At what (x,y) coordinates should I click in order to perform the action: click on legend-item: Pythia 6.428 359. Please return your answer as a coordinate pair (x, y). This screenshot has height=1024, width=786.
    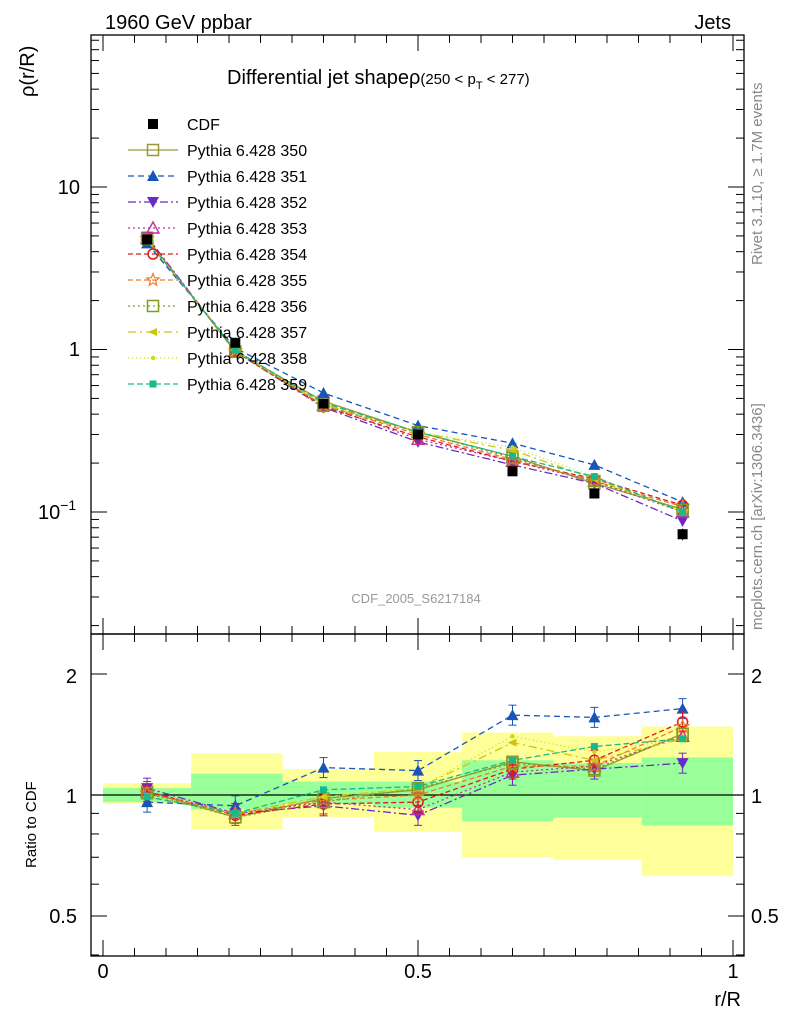
    Looking at the image, I should click on (217, 385).